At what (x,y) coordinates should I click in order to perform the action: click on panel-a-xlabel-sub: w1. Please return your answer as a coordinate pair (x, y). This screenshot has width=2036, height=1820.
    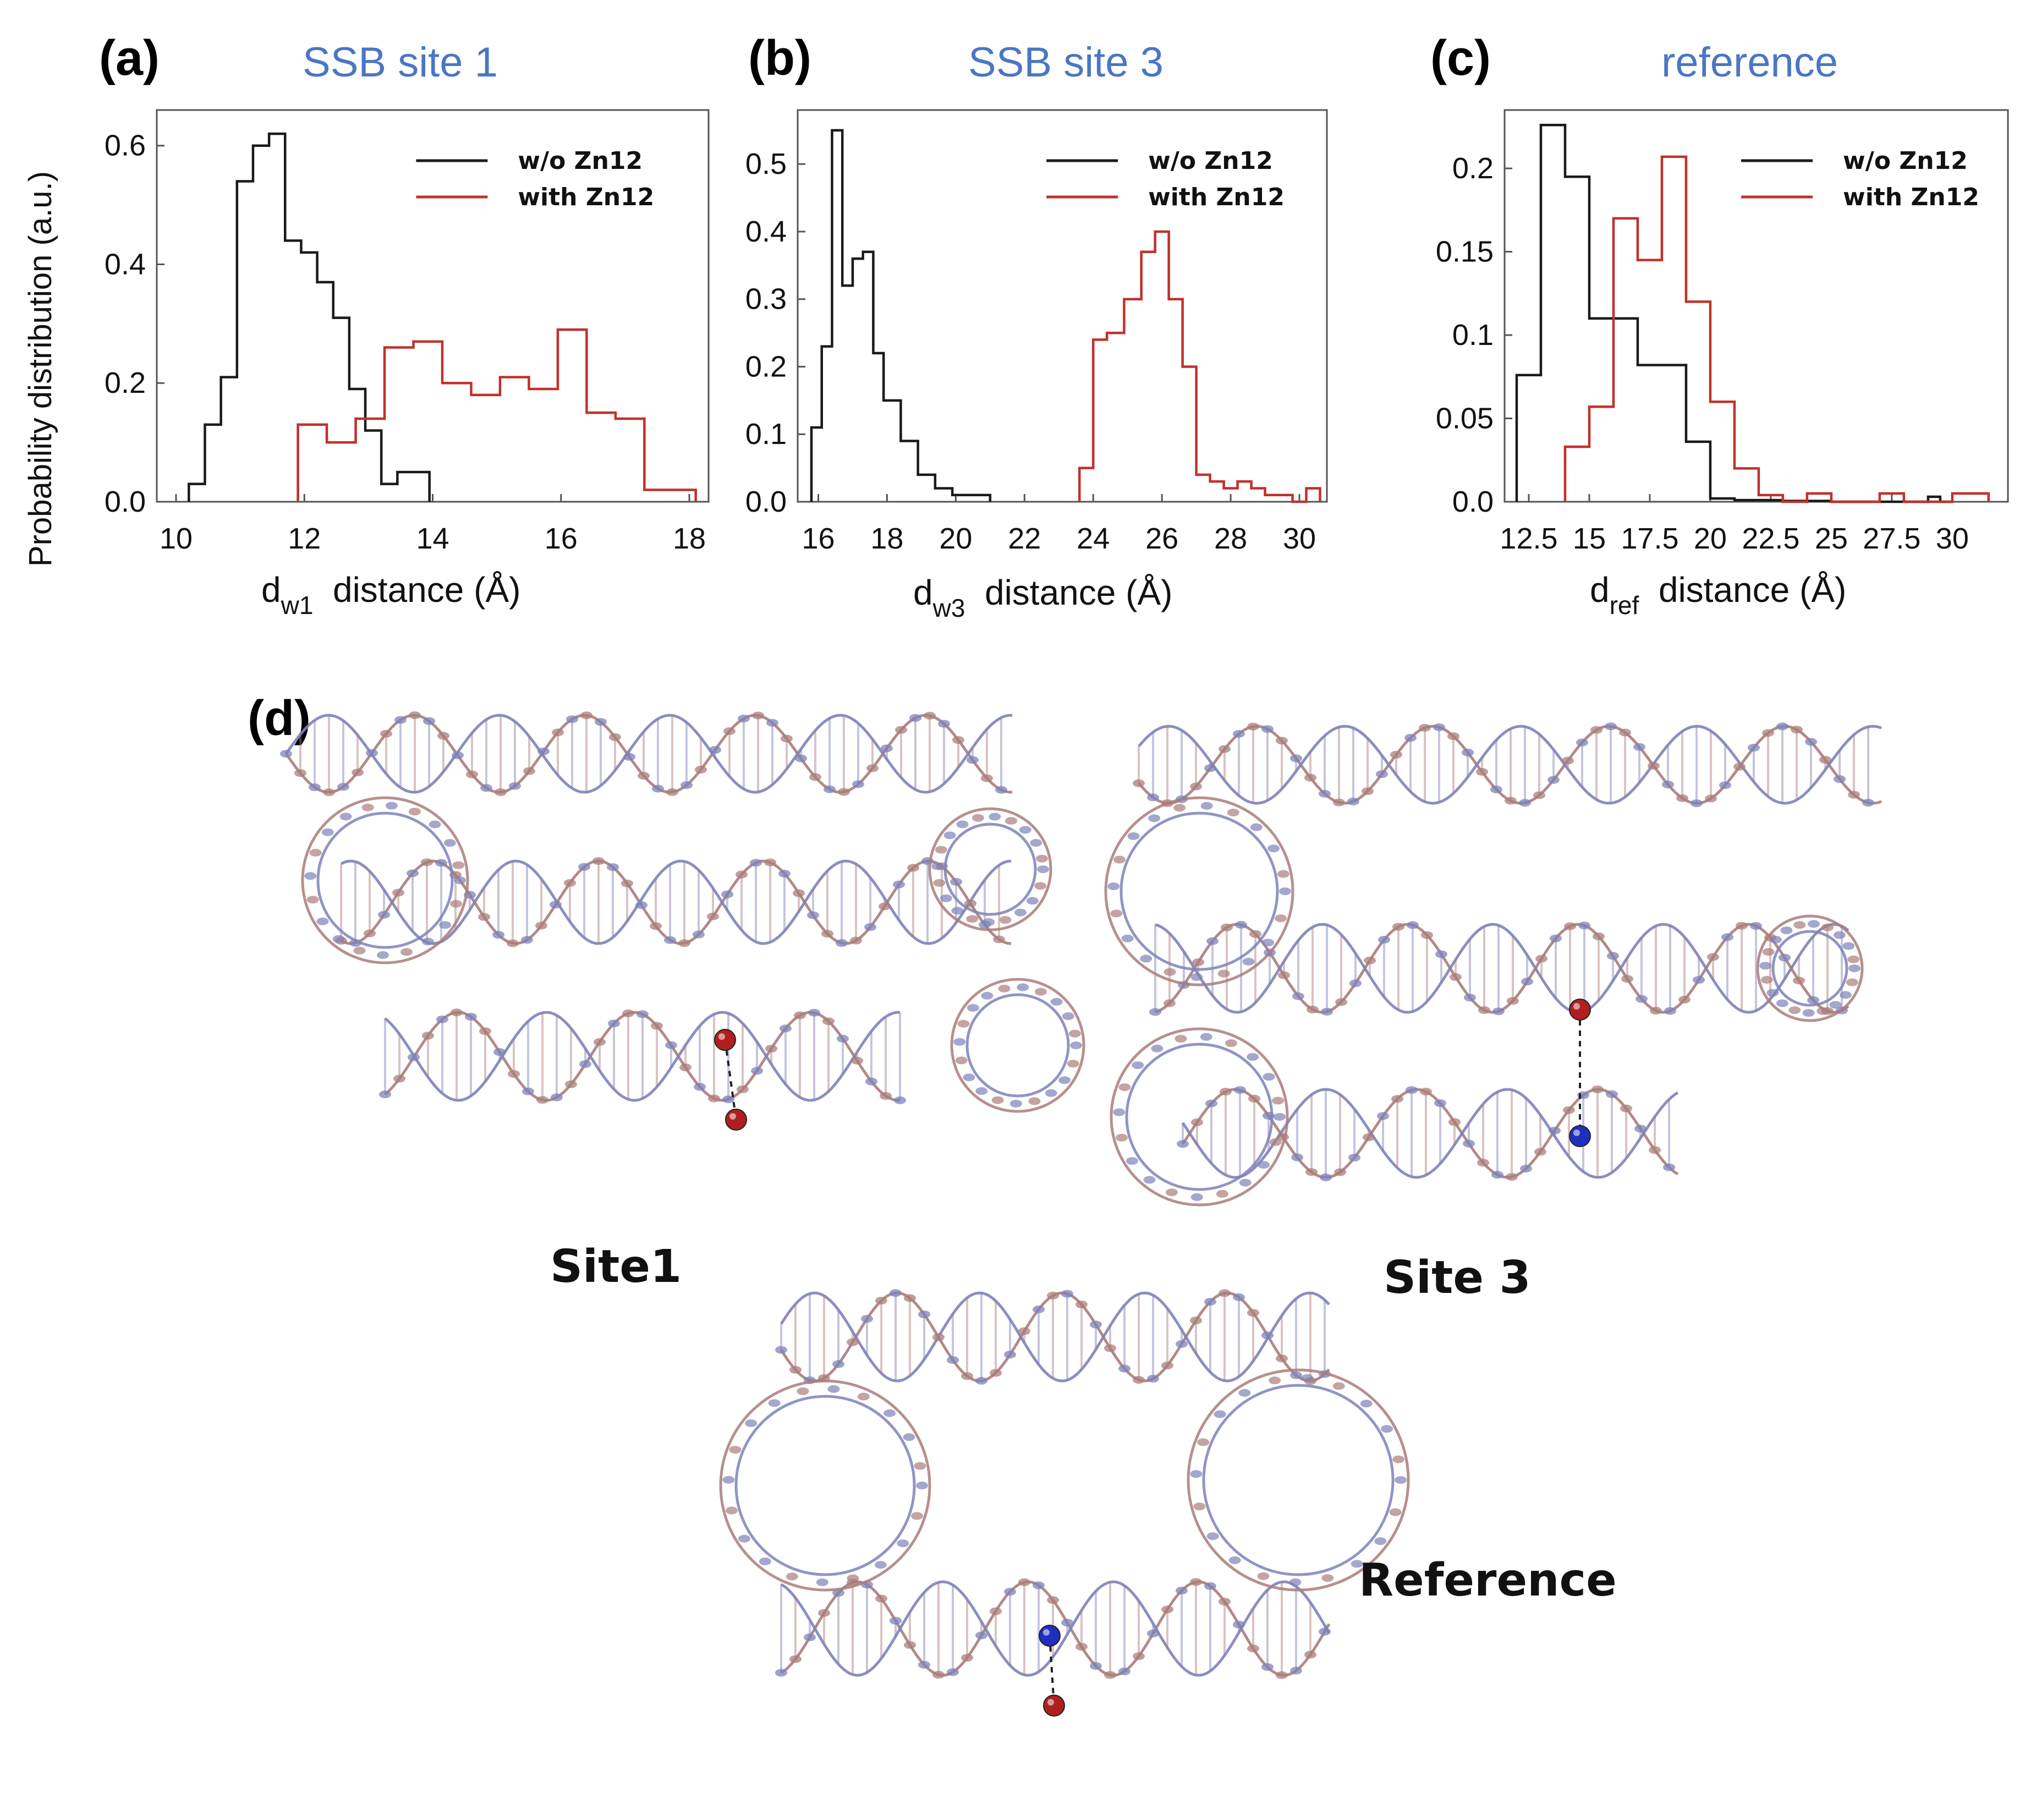
    Looking at the image, I should click on (297, 605).